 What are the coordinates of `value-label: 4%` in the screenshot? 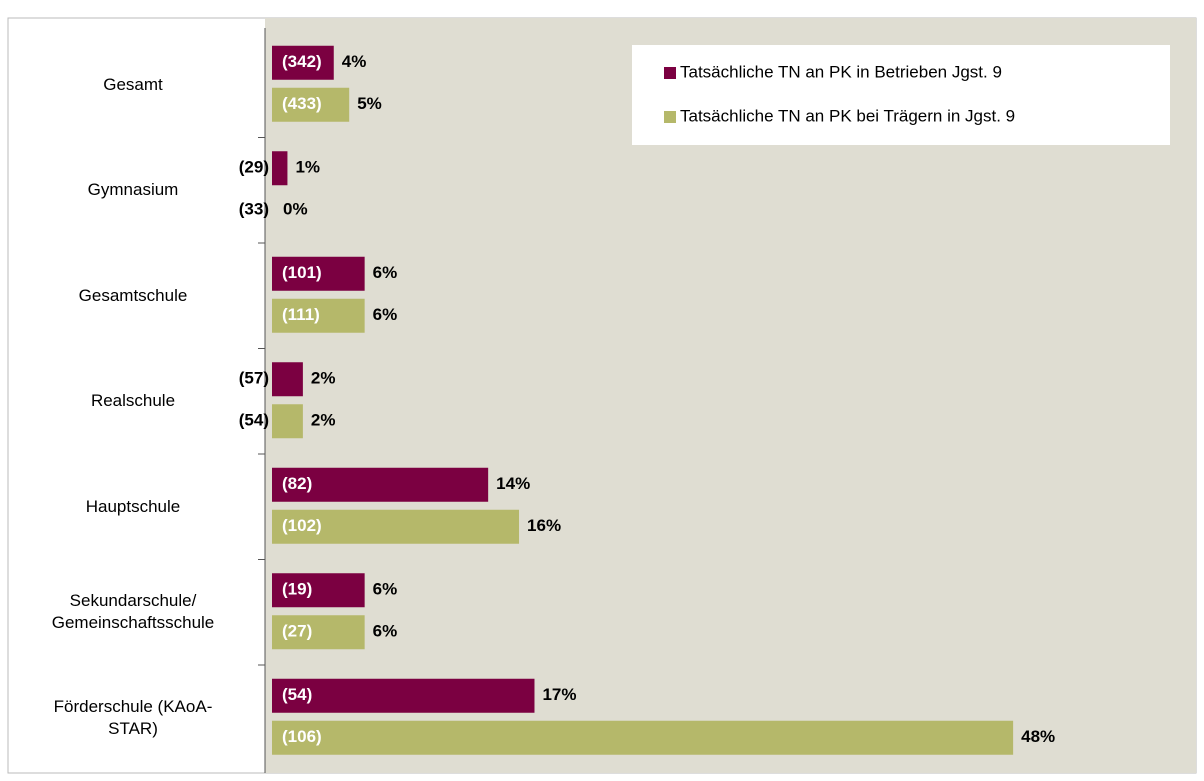 It's located at (354, 61).